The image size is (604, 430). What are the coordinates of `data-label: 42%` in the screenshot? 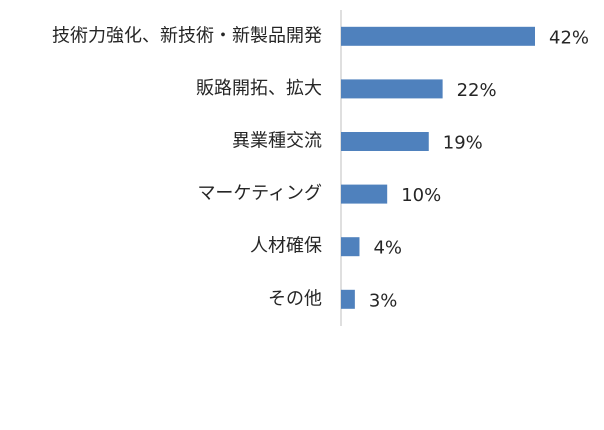 It's located at (569, 37).